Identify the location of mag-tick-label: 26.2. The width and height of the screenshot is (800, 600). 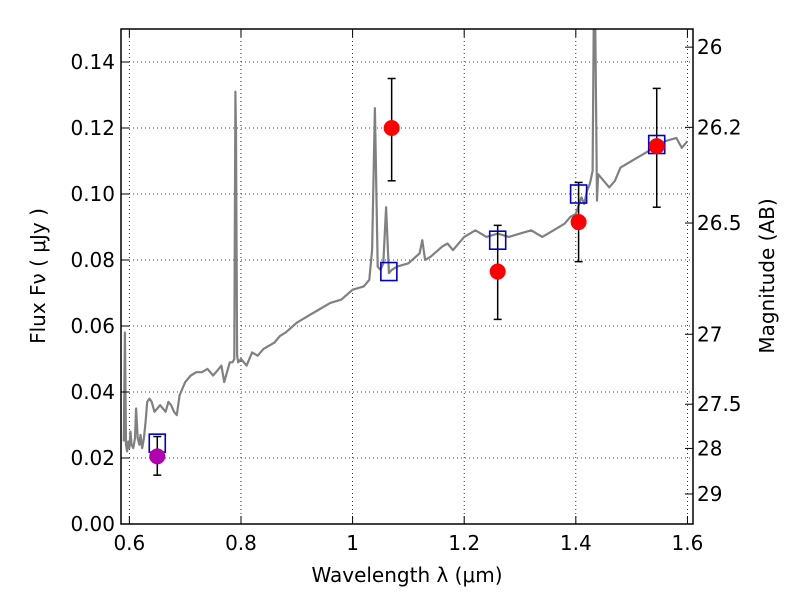
(719, 127).